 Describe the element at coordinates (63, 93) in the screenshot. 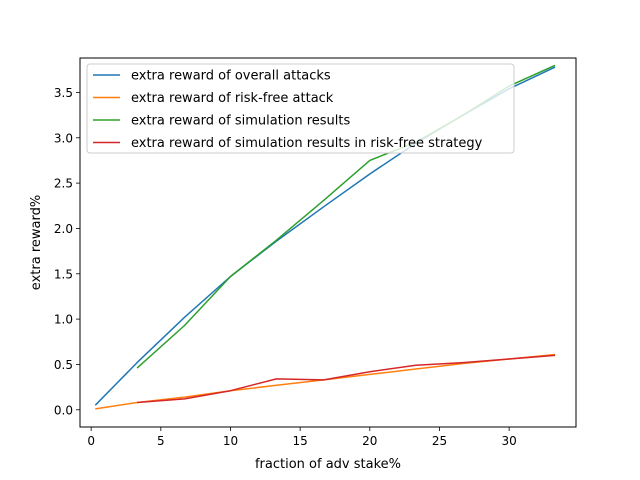

I see `y-tick-label: 3.5` at that location.